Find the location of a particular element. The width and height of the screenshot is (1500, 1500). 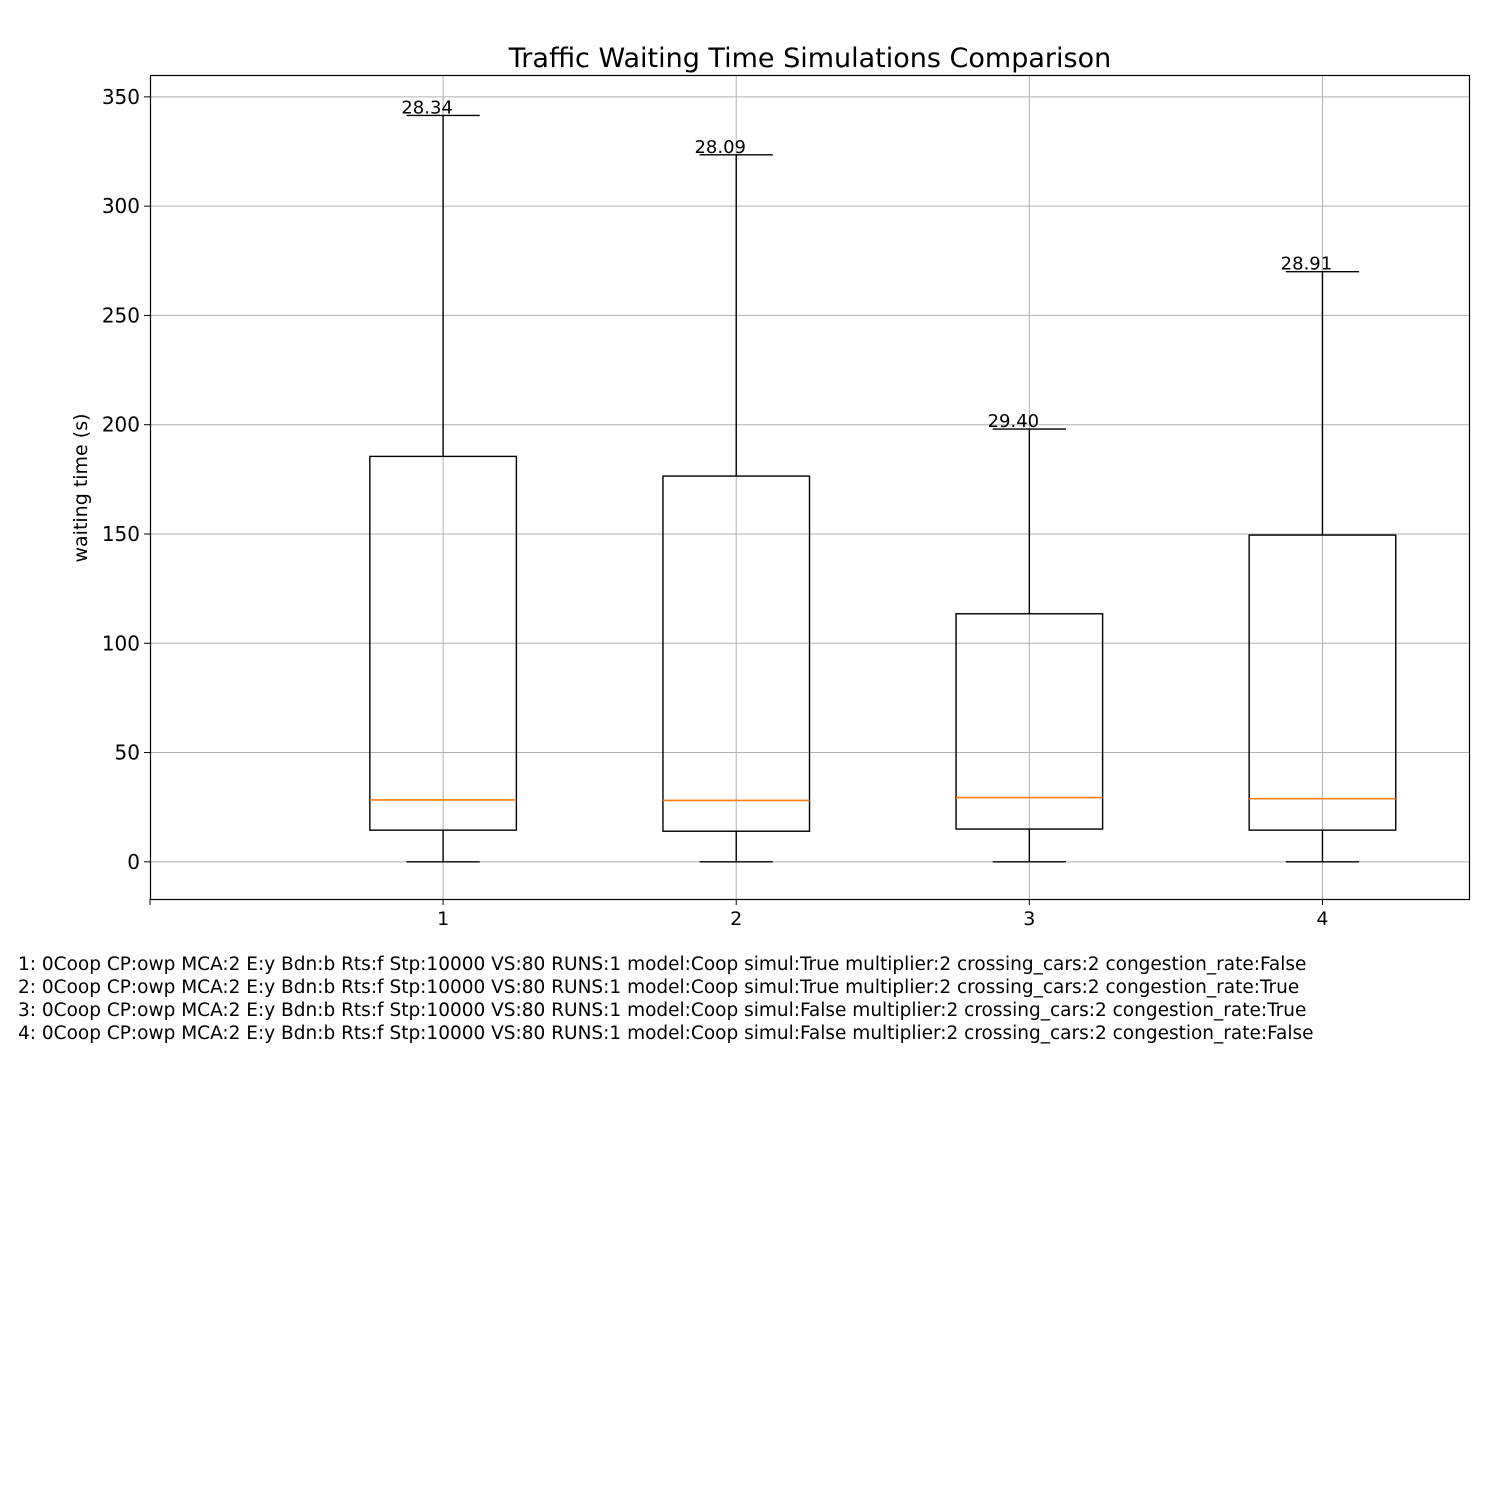

x-tick-label: 4 is located at coordinates (1322, 919).